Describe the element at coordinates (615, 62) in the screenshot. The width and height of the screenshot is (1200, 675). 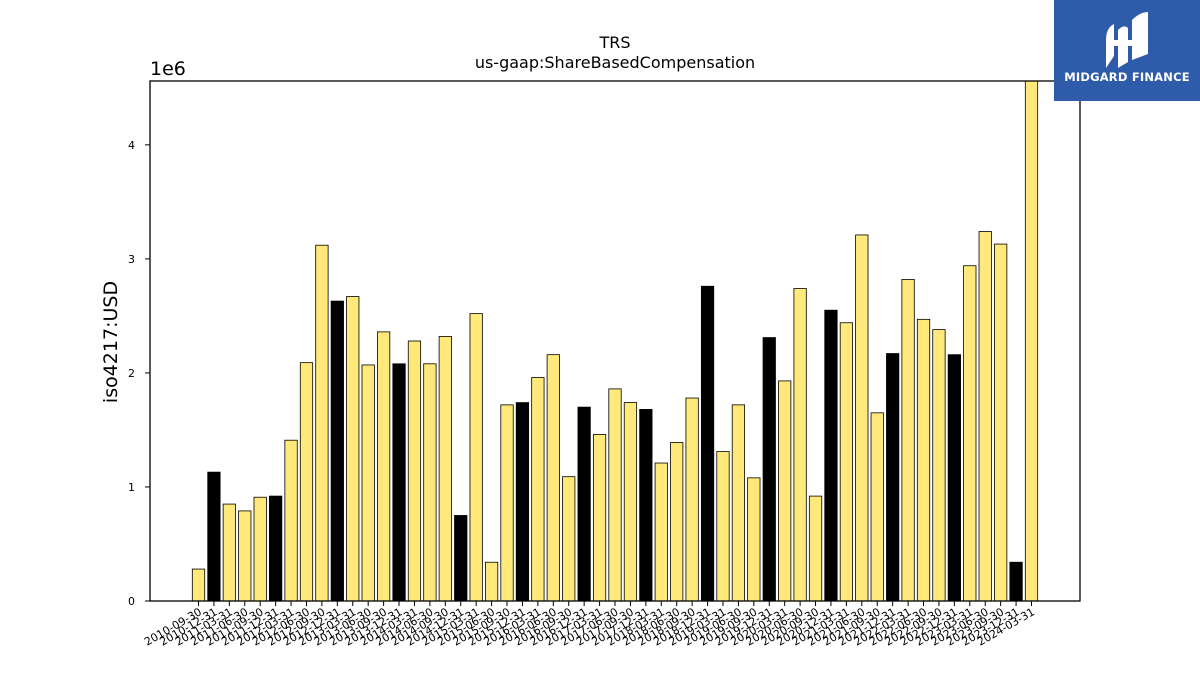
I see `chart-subtitle: us-gaap:ShareBasedCompensation` at that location.